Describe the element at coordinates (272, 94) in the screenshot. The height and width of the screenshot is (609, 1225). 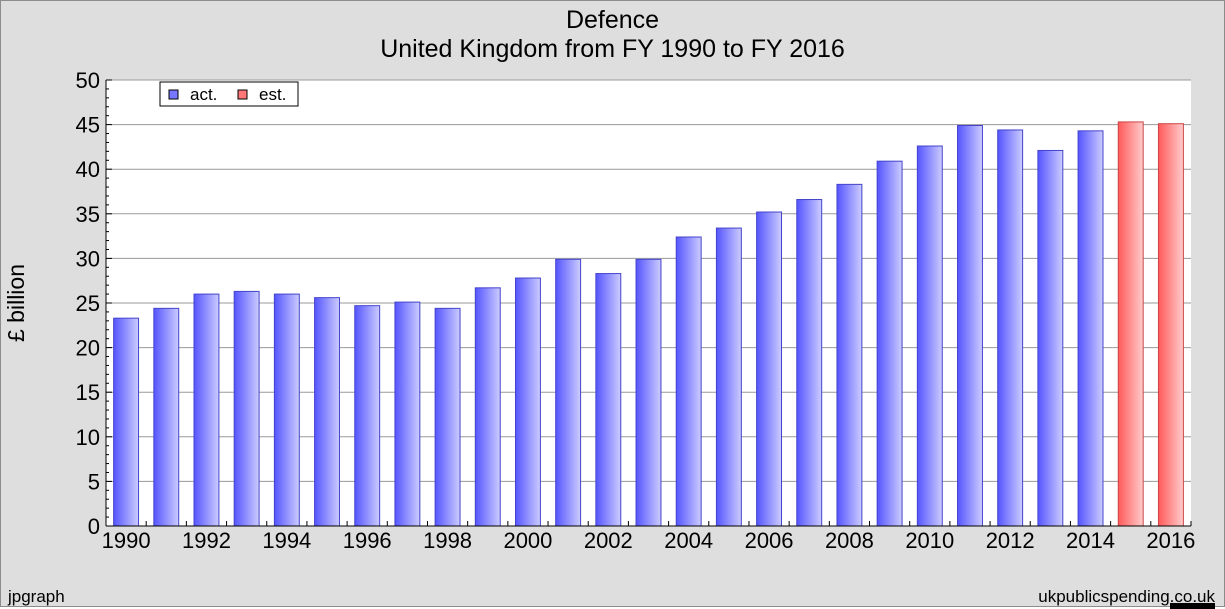
I see `legend-label-est: est.` at that location.